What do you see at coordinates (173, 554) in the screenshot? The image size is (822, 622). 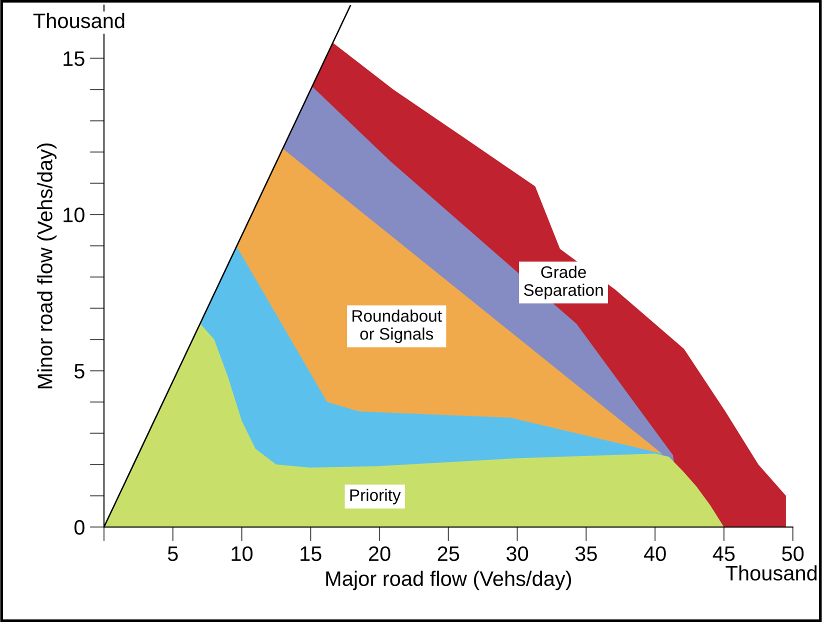 I see `x-tick-label: 5` at bounding box center [173, 554].